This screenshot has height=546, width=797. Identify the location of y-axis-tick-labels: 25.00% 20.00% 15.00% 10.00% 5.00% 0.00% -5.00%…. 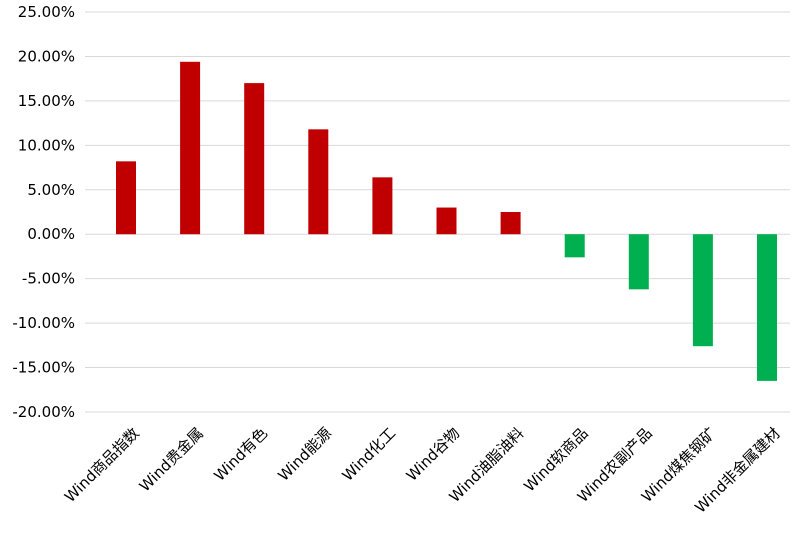
(43, 212).